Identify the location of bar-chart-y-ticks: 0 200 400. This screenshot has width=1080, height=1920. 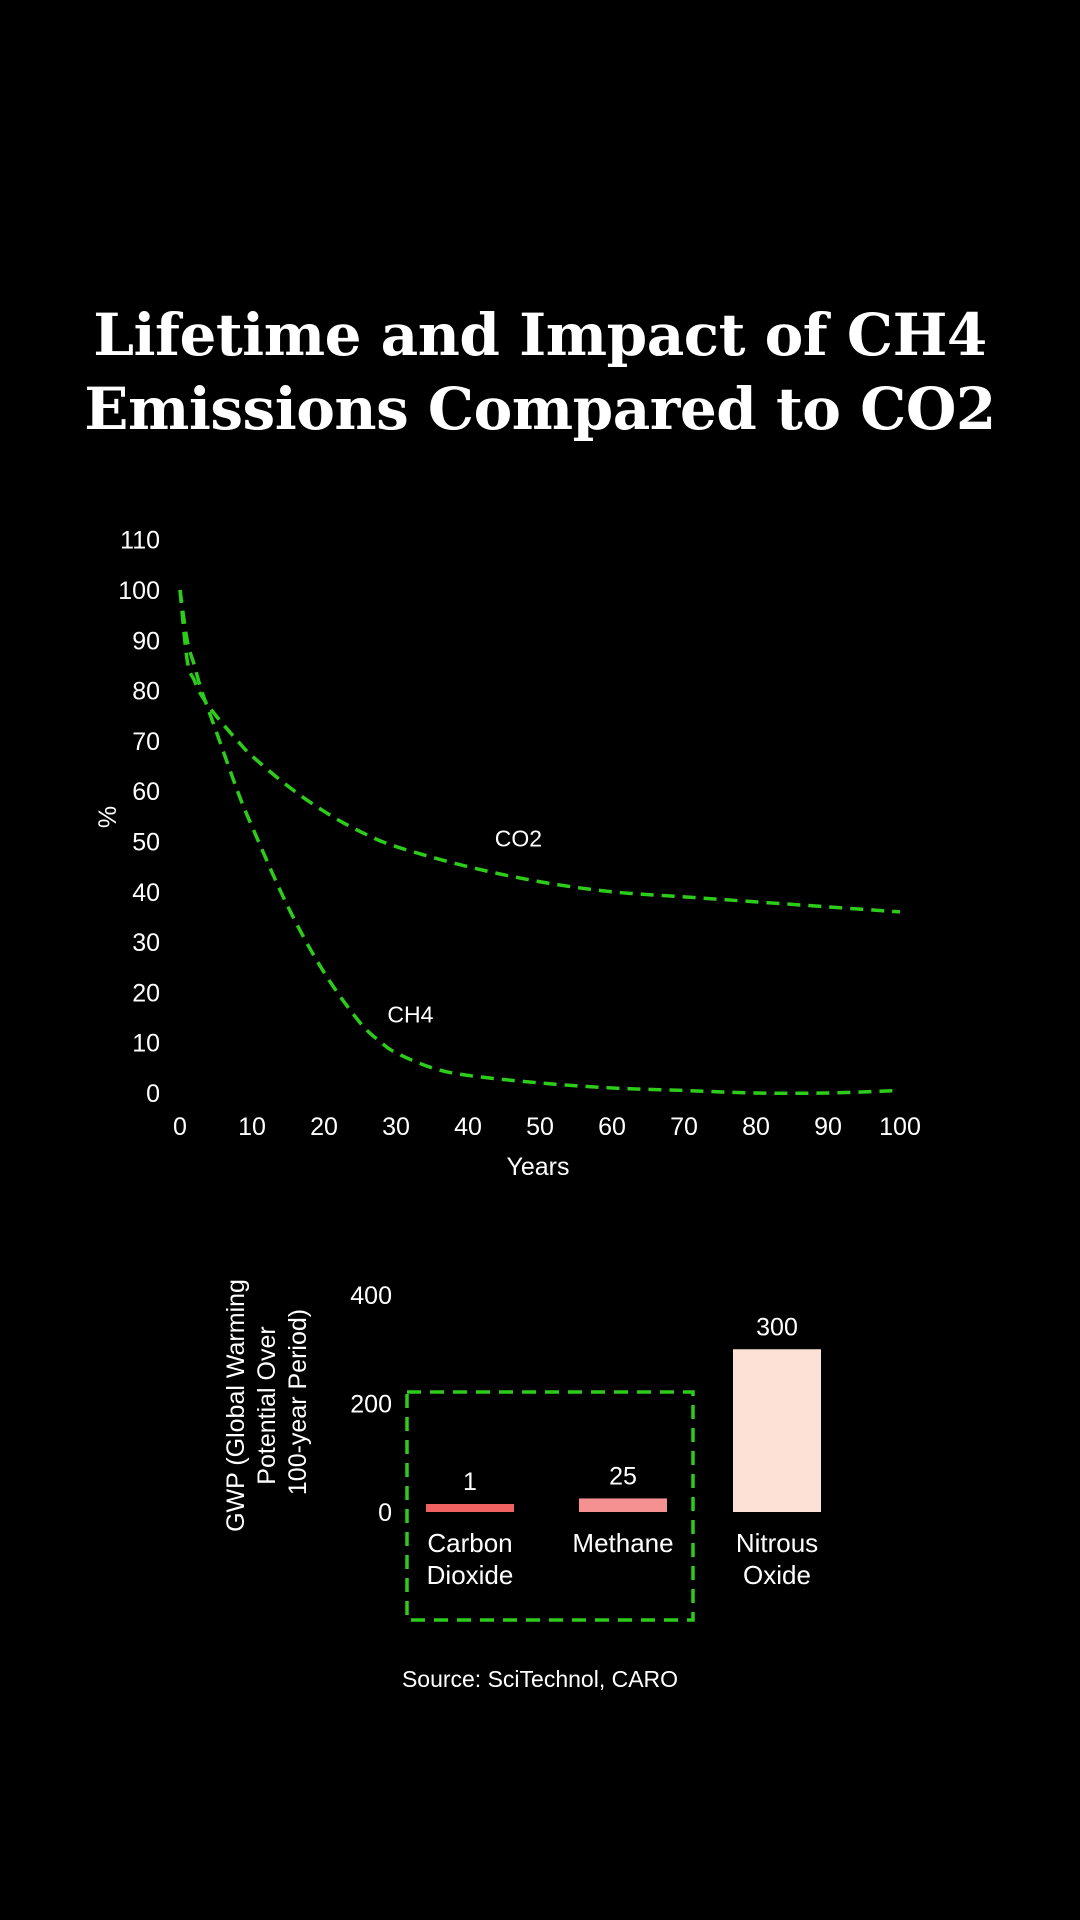
(371, 1404).